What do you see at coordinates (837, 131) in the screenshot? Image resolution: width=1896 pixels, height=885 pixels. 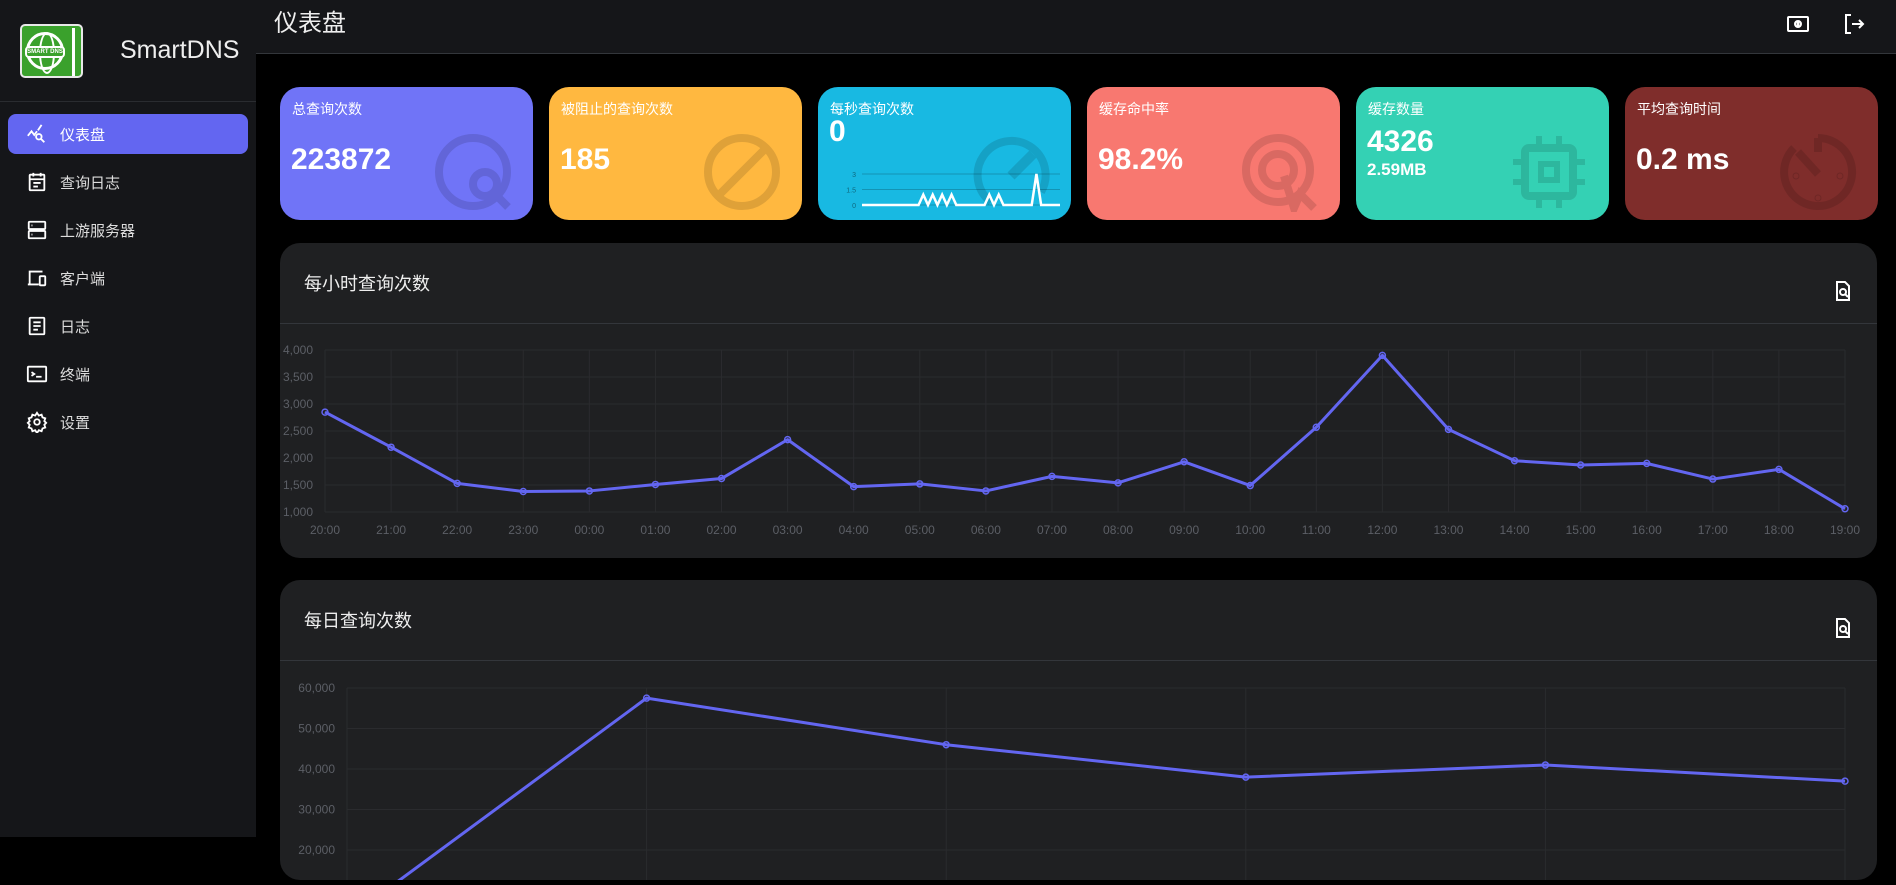 I see `stat-value: 0` at bounding box center [837, 131].